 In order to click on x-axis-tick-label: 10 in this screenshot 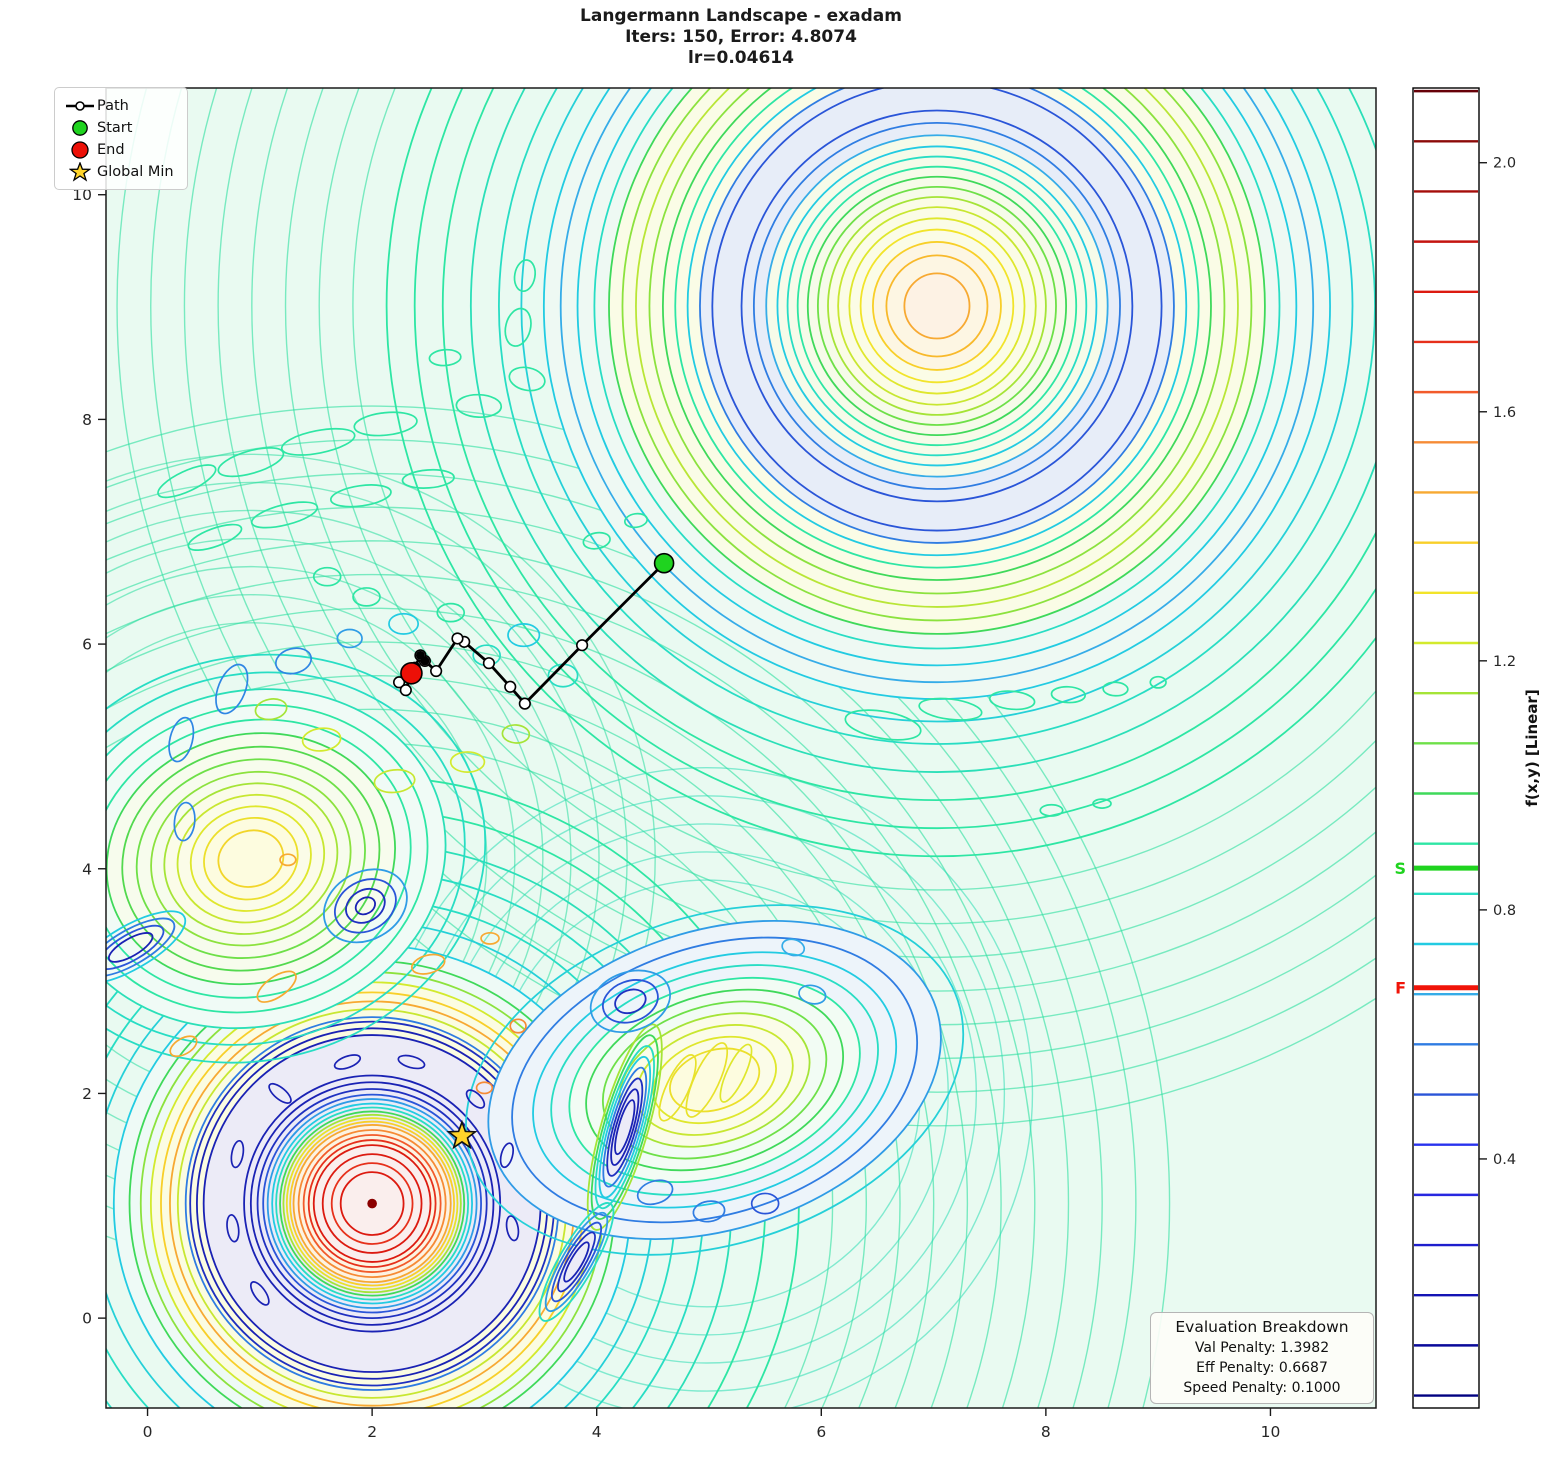, I will do `click(1271, 1432)`.